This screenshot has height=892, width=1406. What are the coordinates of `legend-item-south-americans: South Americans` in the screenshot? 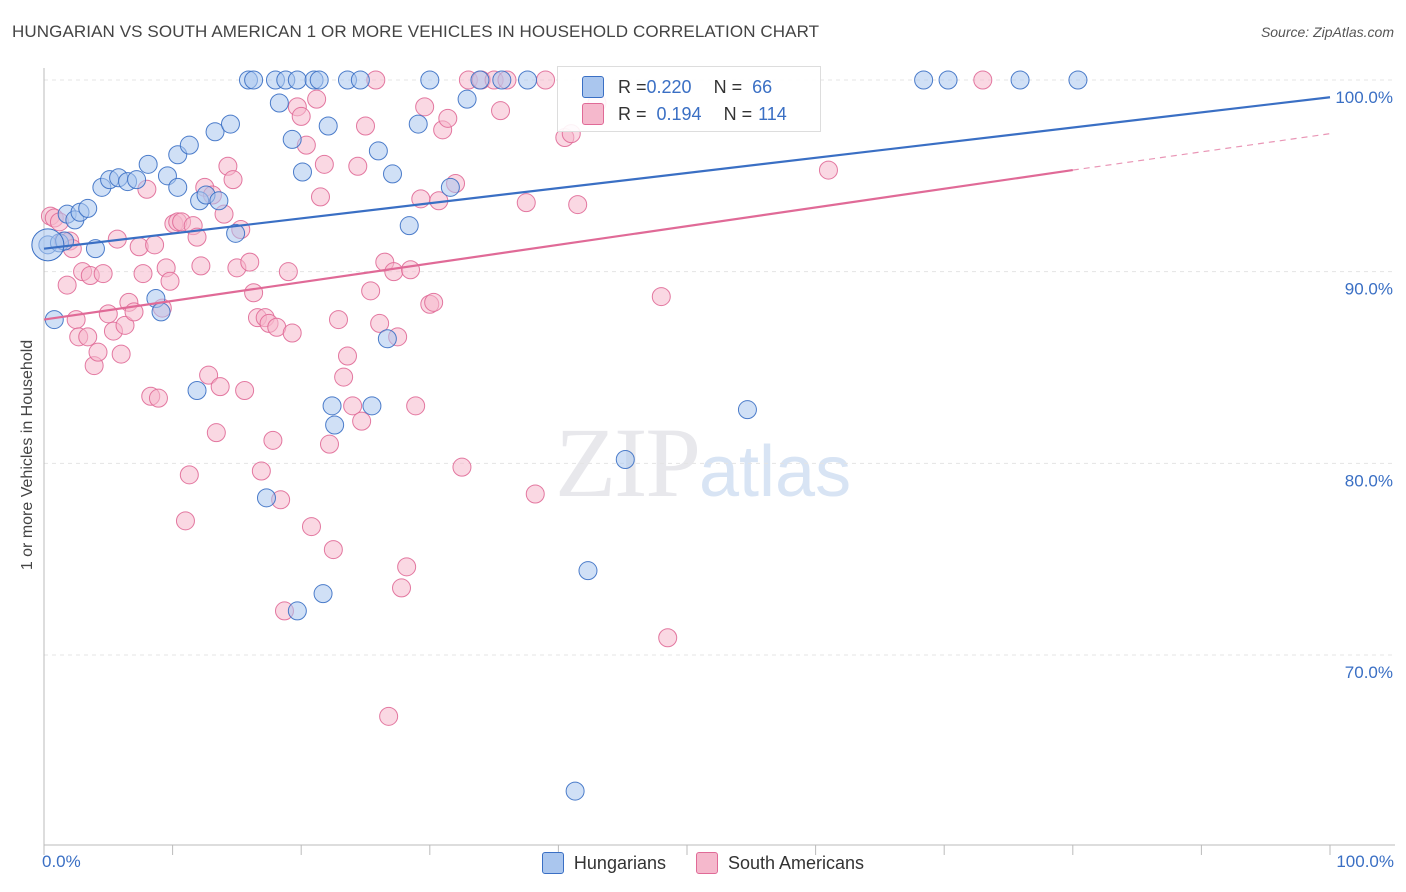 It's located at (780, 863).